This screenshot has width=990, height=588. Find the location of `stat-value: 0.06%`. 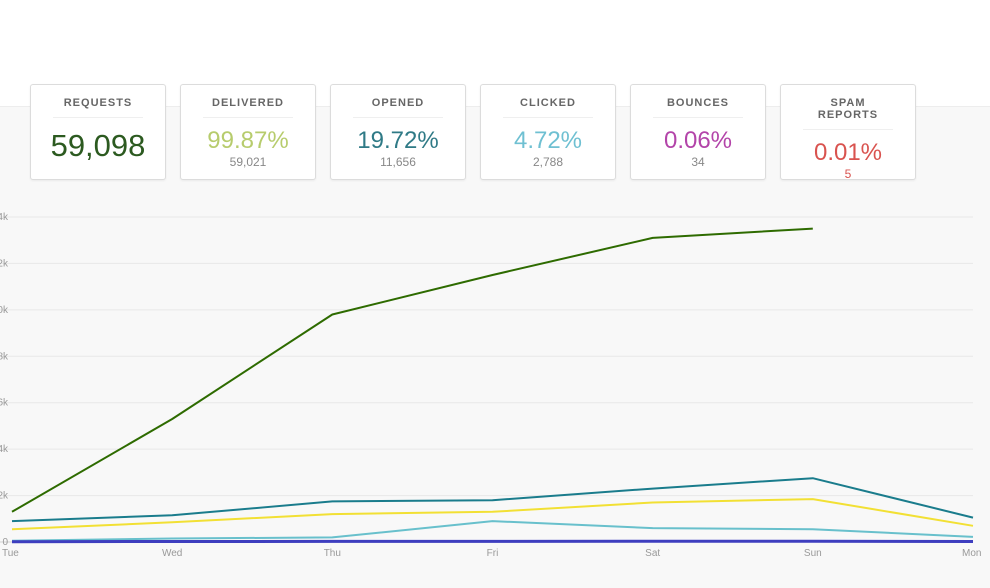

stat-value: 0.06% is located at coordinates (698, 141).